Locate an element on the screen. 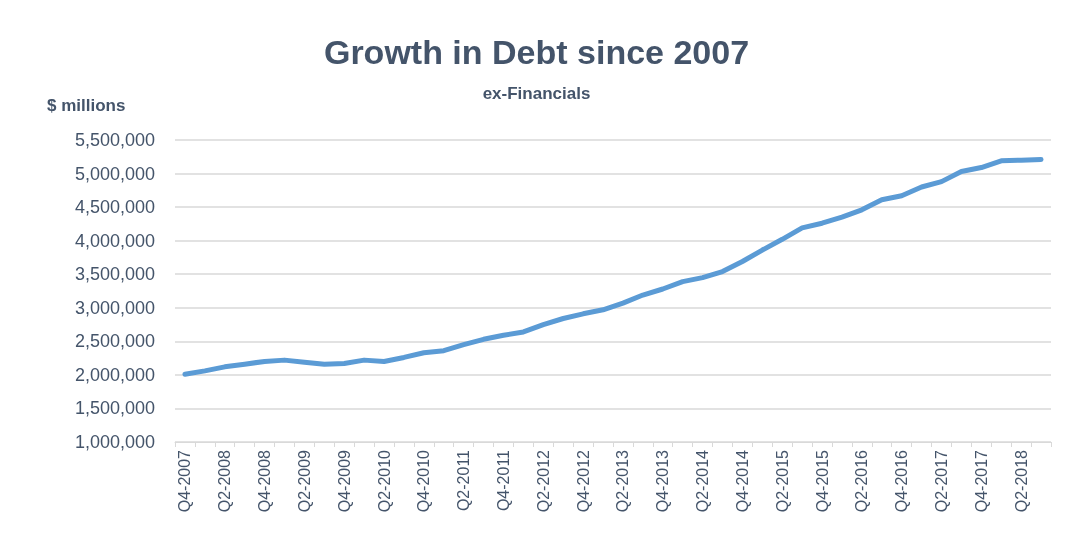 The height and width of the screenshot is (554, 1073). x-tick-label: Q4-2012 is located at coordinates (583, 481).